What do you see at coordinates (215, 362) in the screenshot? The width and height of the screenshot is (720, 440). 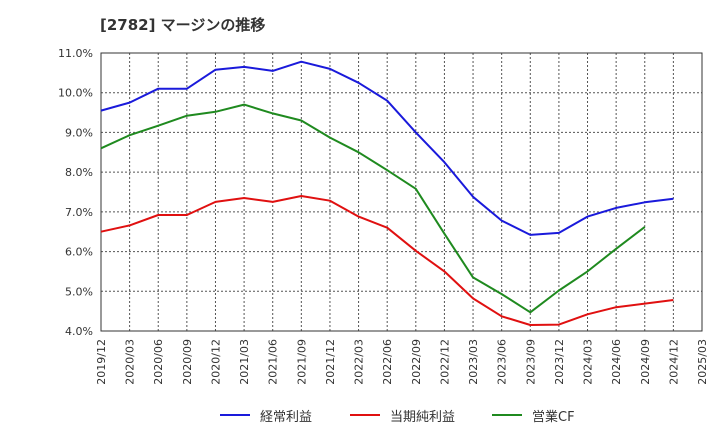 I see `x-tick-label: 2020/12` at bounding box center [215, 362].